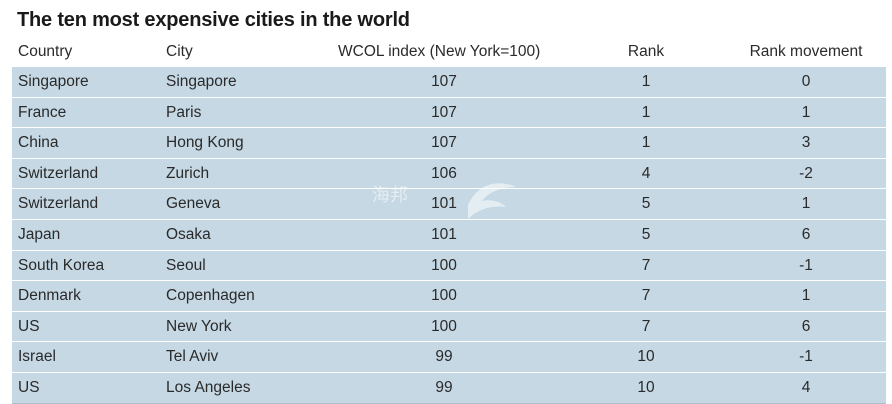 The width and height of the screenshot is (892, 404). I want to click on column-header-rank: Rank, so click(646, 51).